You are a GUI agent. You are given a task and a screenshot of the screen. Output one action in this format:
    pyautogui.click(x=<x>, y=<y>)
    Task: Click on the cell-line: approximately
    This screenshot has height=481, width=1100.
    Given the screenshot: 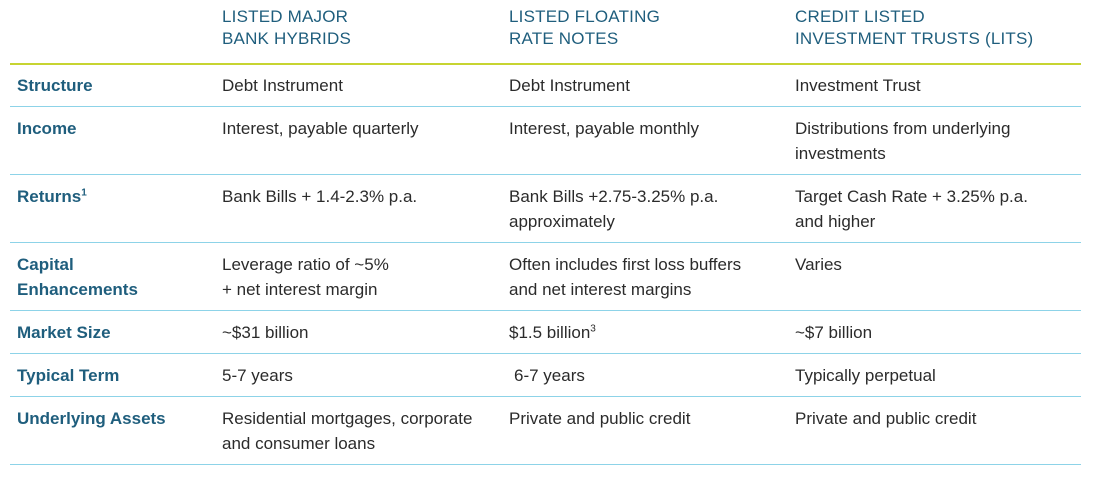 What is the action you would take?
    pyautogui.click(x=562, y=221)
    